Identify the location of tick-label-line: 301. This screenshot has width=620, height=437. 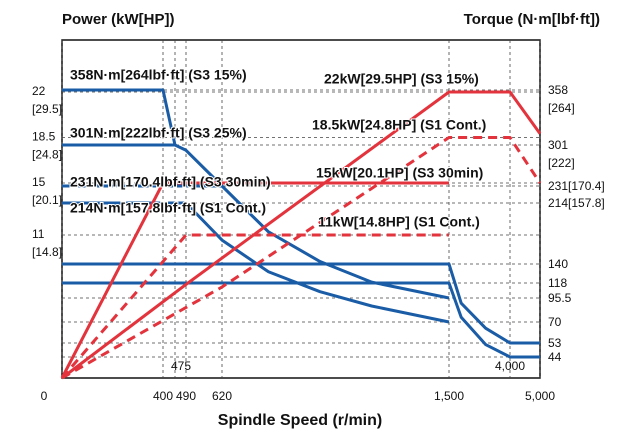
(558, 145).